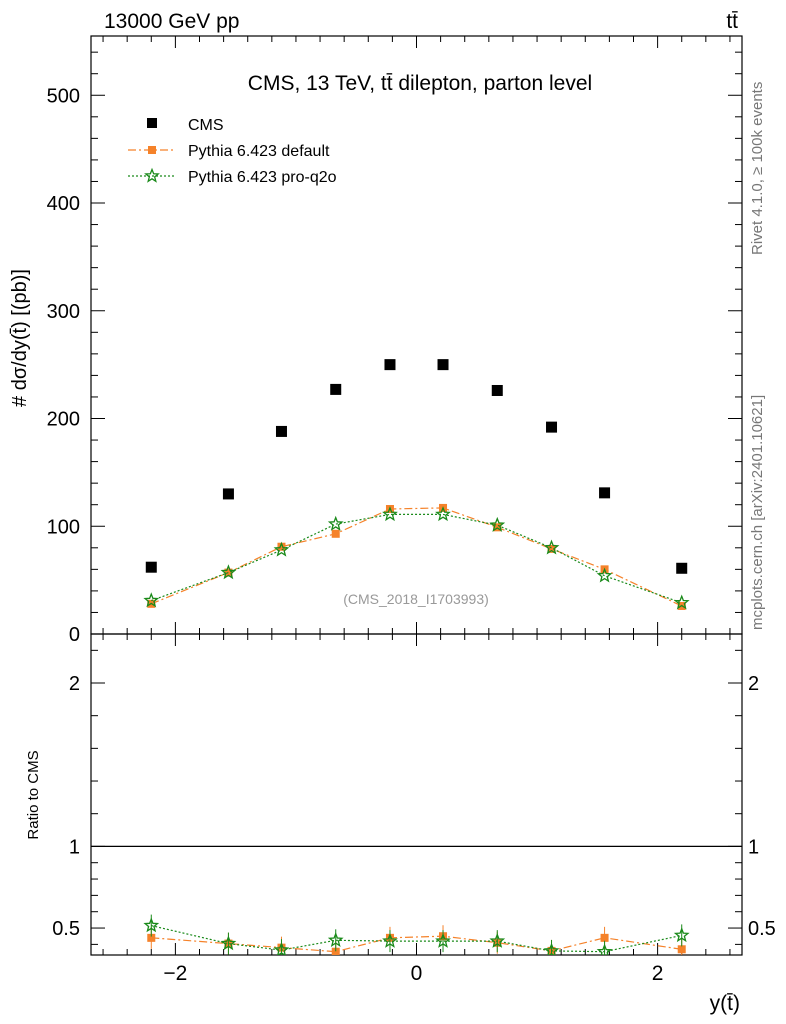  I want to click on header-left: 13000 GeV pp, so click(171, 21).